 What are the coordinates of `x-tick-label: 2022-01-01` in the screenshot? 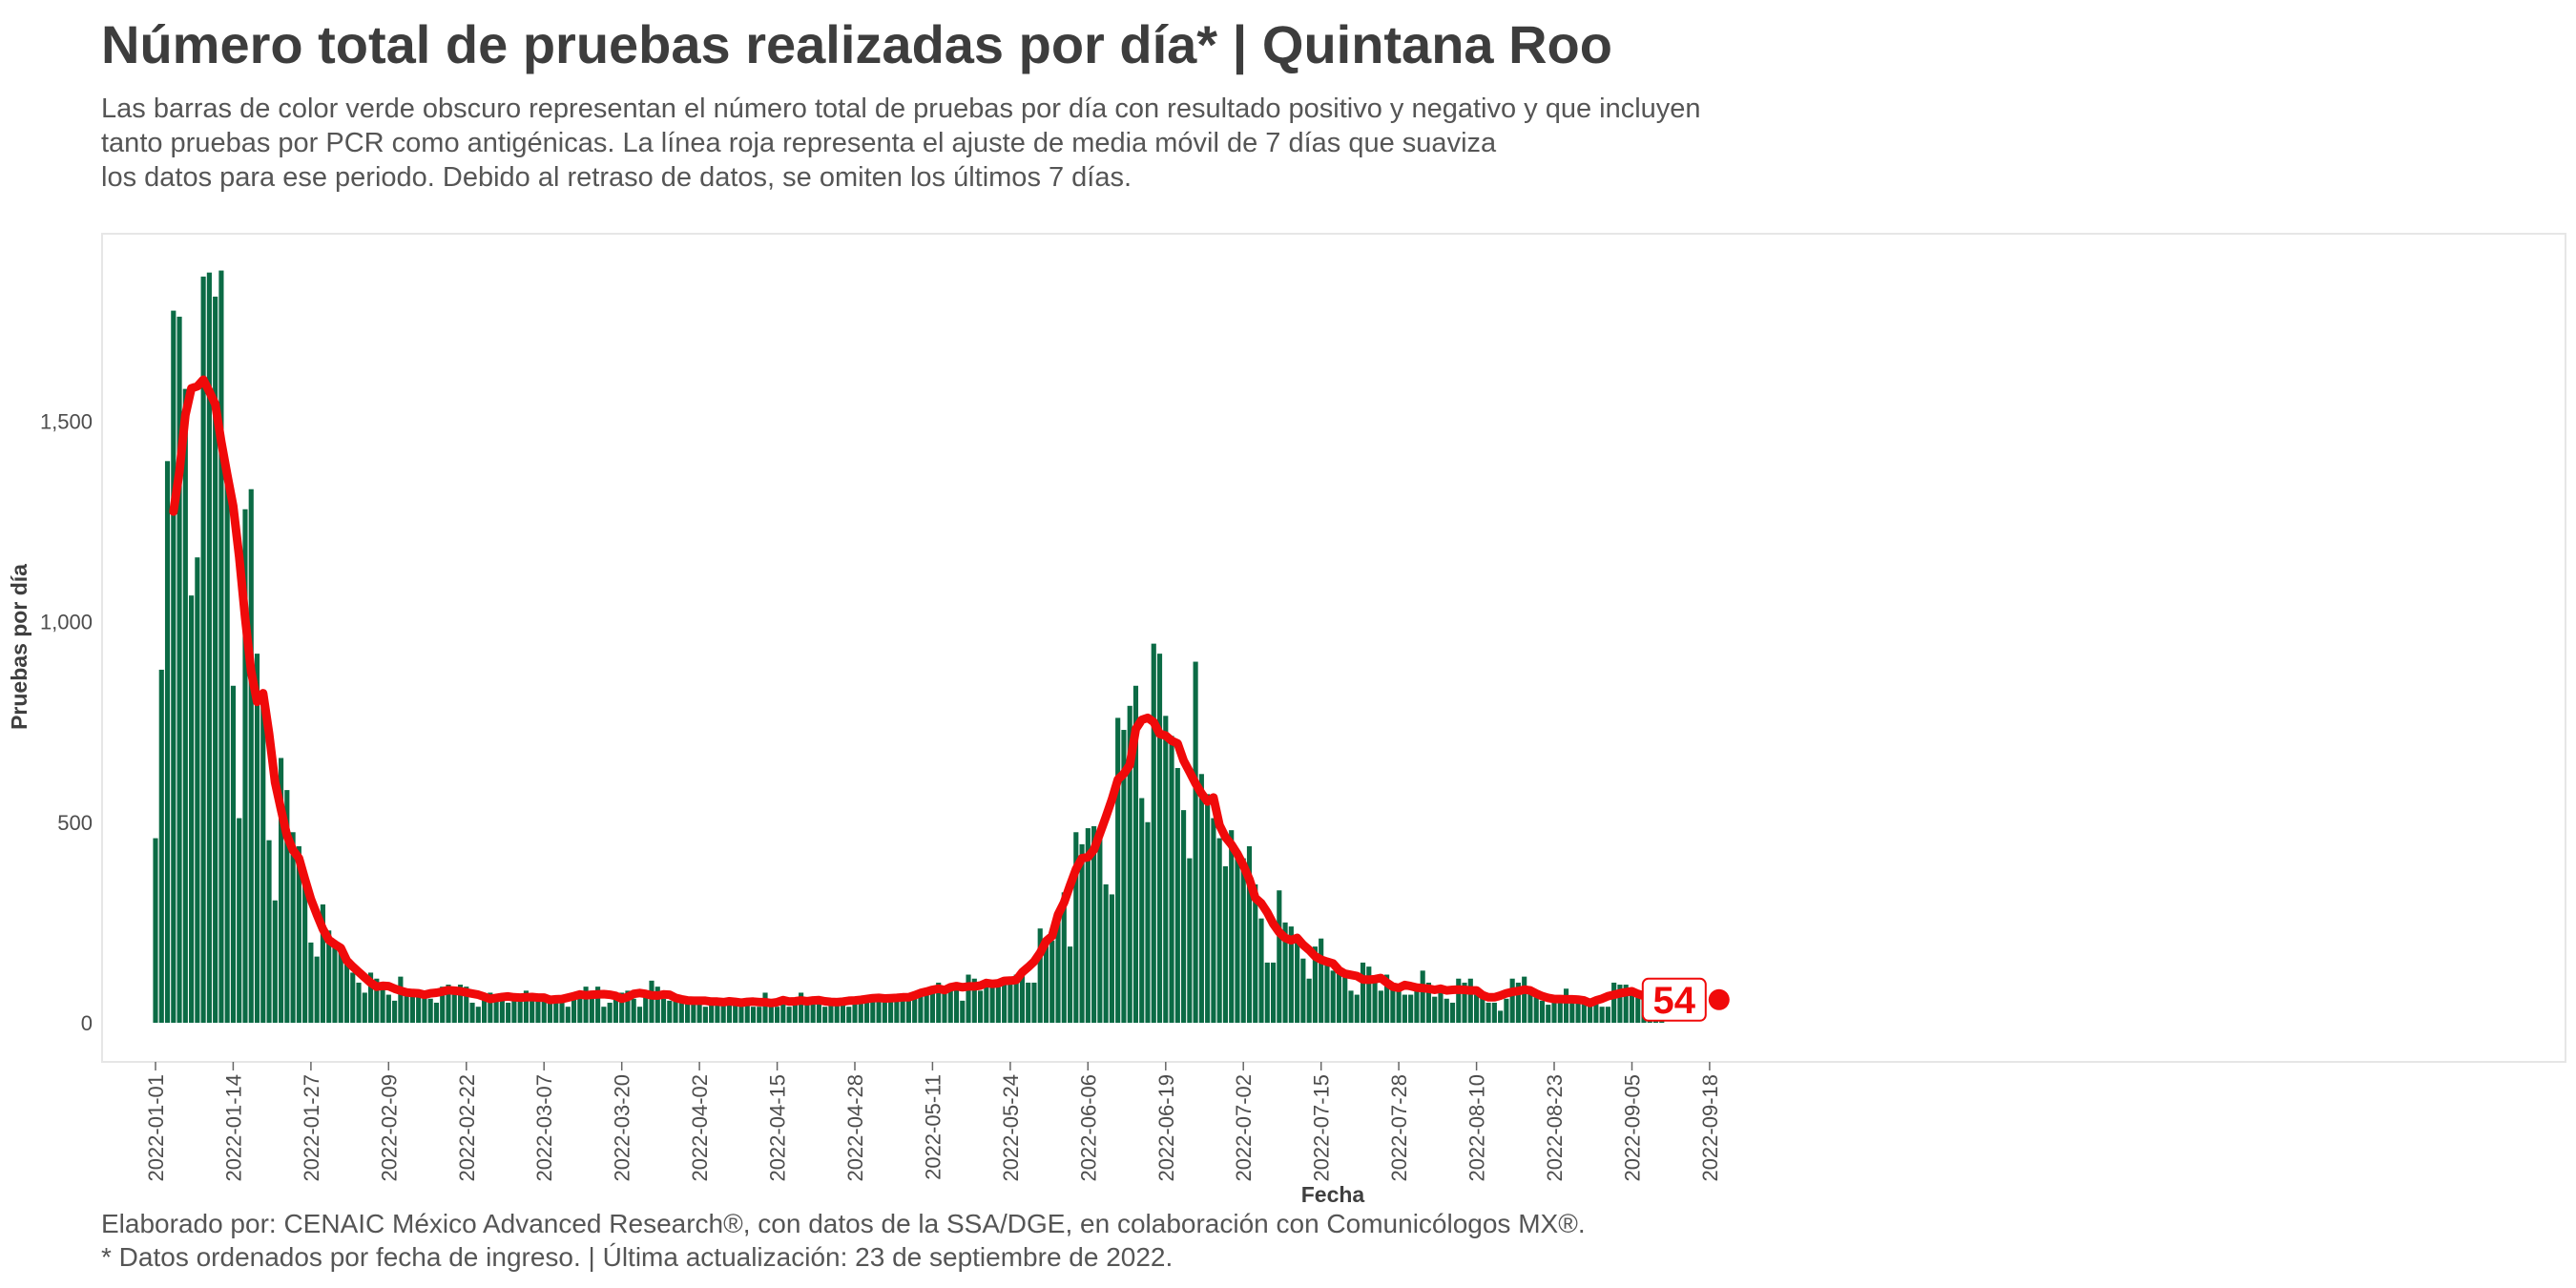 It's located at (156, 1128).